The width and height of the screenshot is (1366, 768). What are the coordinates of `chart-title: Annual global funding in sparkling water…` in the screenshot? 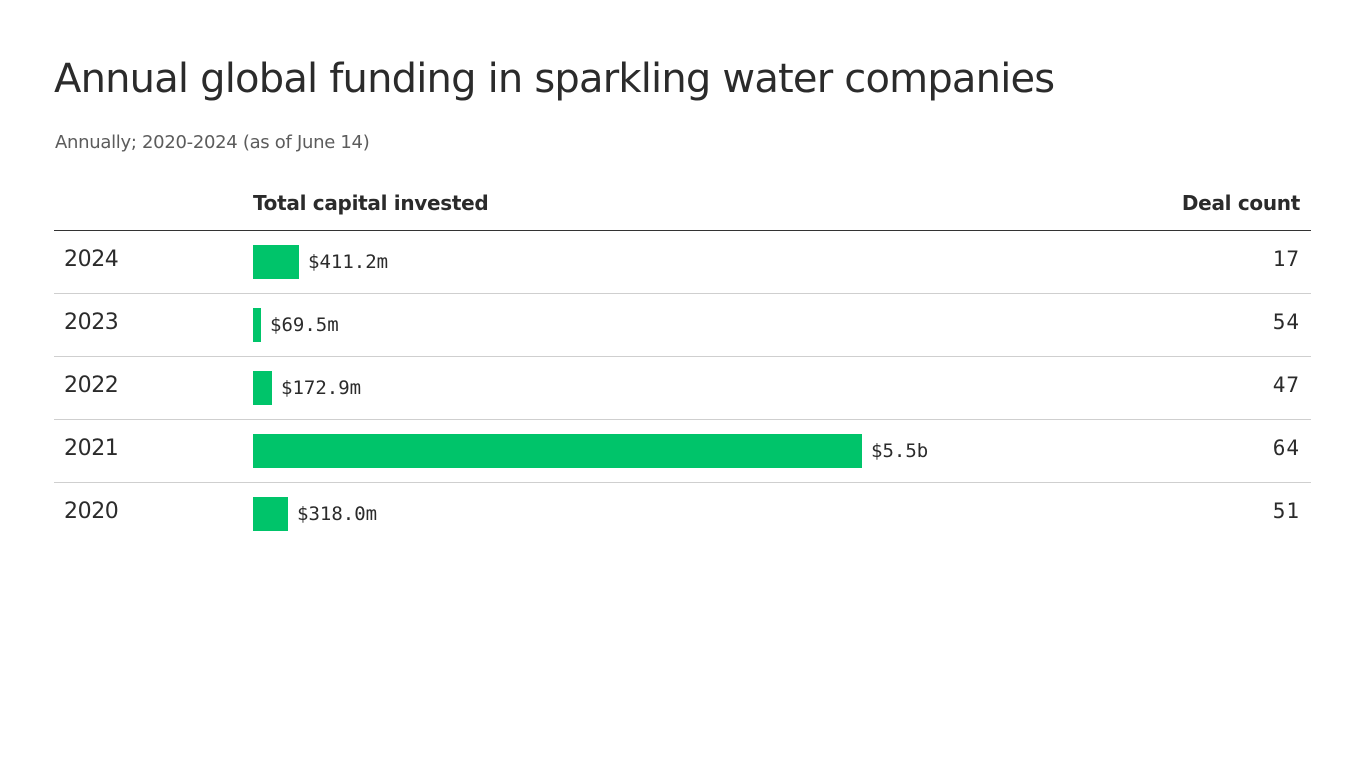 It's located at (554, 79).